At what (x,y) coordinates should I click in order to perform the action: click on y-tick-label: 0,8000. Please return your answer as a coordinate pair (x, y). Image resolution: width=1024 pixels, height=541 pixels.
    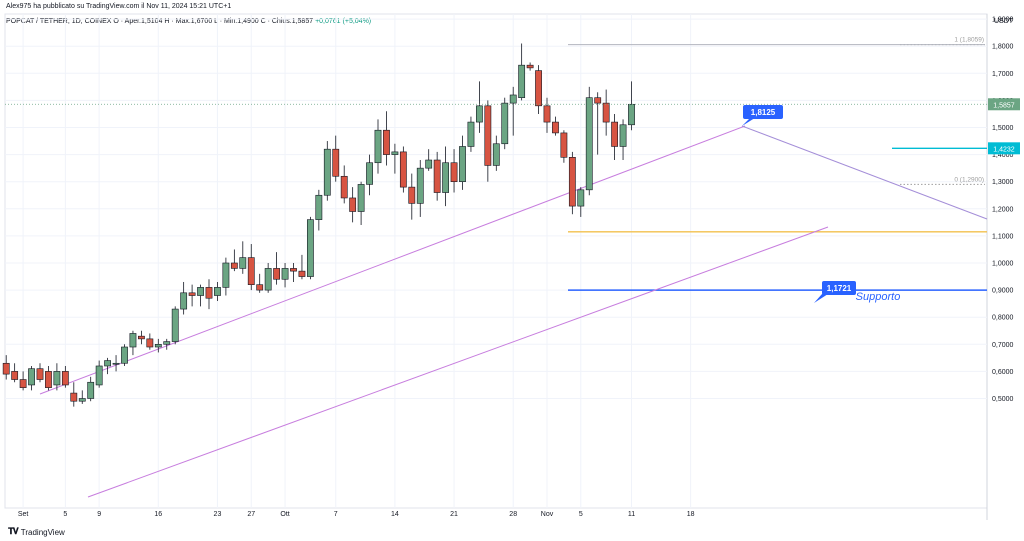
    Looking at the image, I should click on (1003, 318).